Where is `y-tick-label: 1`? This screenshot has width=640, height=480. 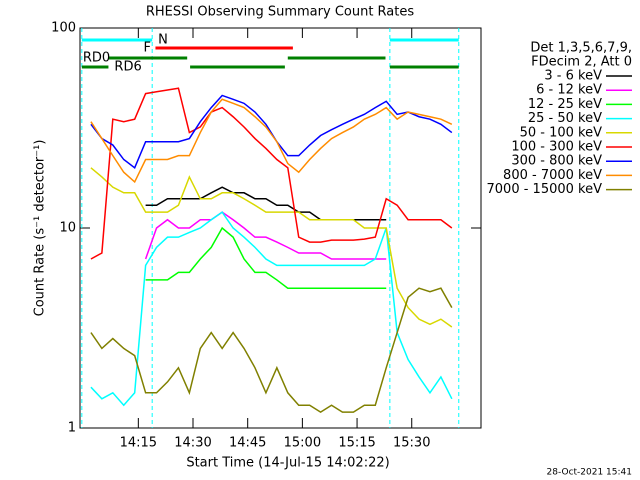 y-tick-label: 1 is located at coordinates (72, 428).